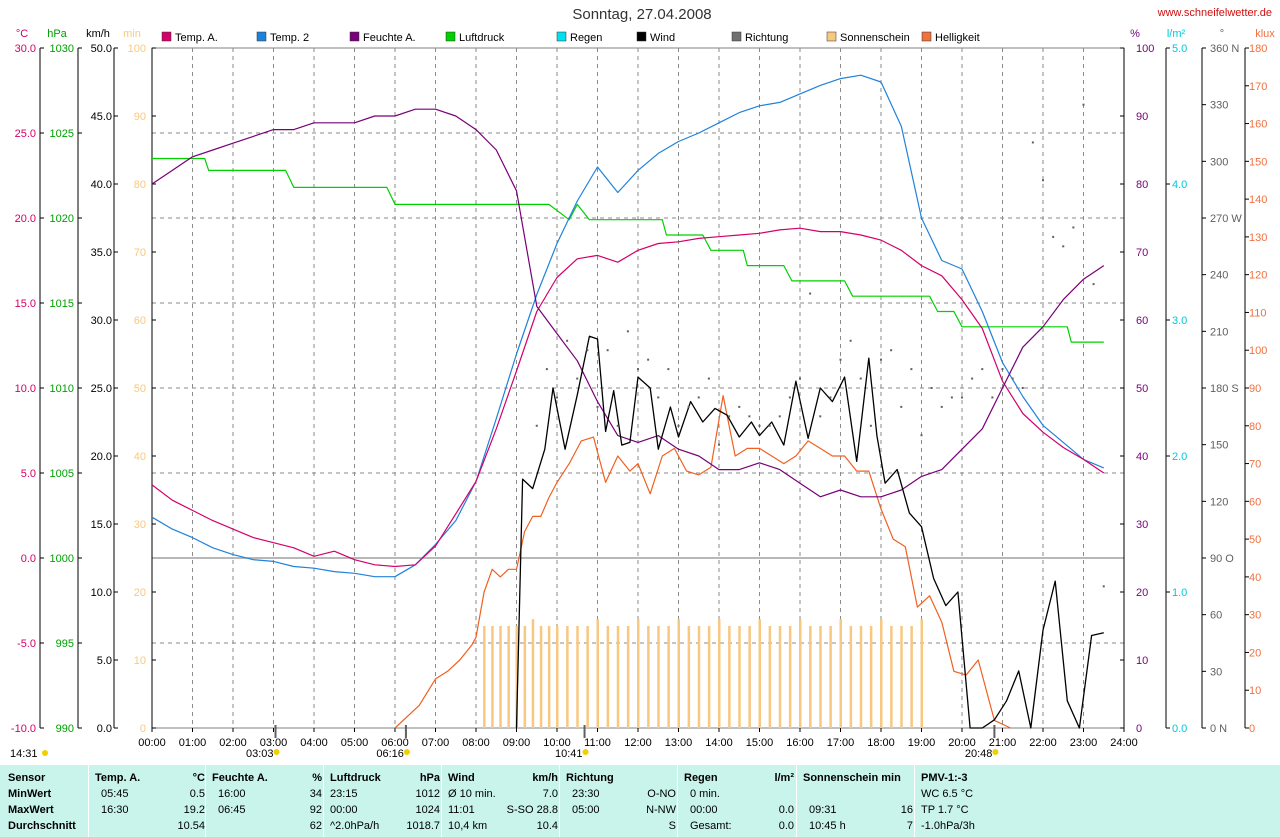 The image size is (1280, 837). What do you see at coordinates (355, 826) in the screenshot?
I see `stats-time: ^2.0hPa/h` at bounding box center [355, 826].